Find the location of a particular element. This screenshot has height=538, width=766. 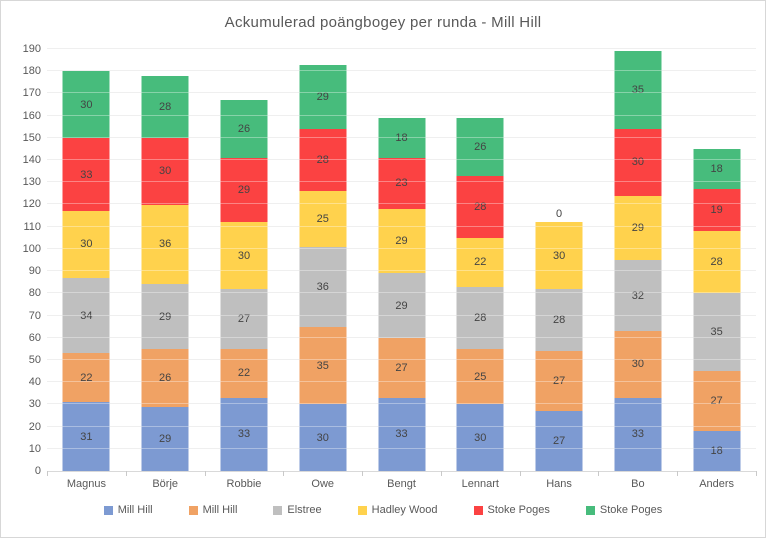

y-axis-tick-label: 10 is located at coordinates (34, 448).